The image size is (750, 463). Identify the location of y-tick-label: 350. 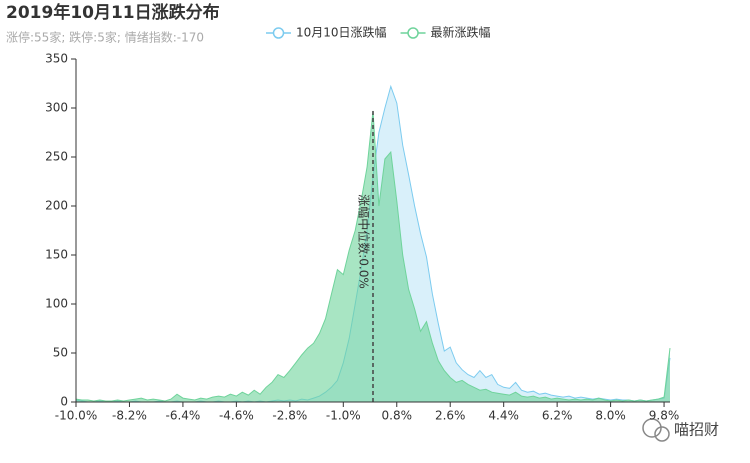
(56, 59).